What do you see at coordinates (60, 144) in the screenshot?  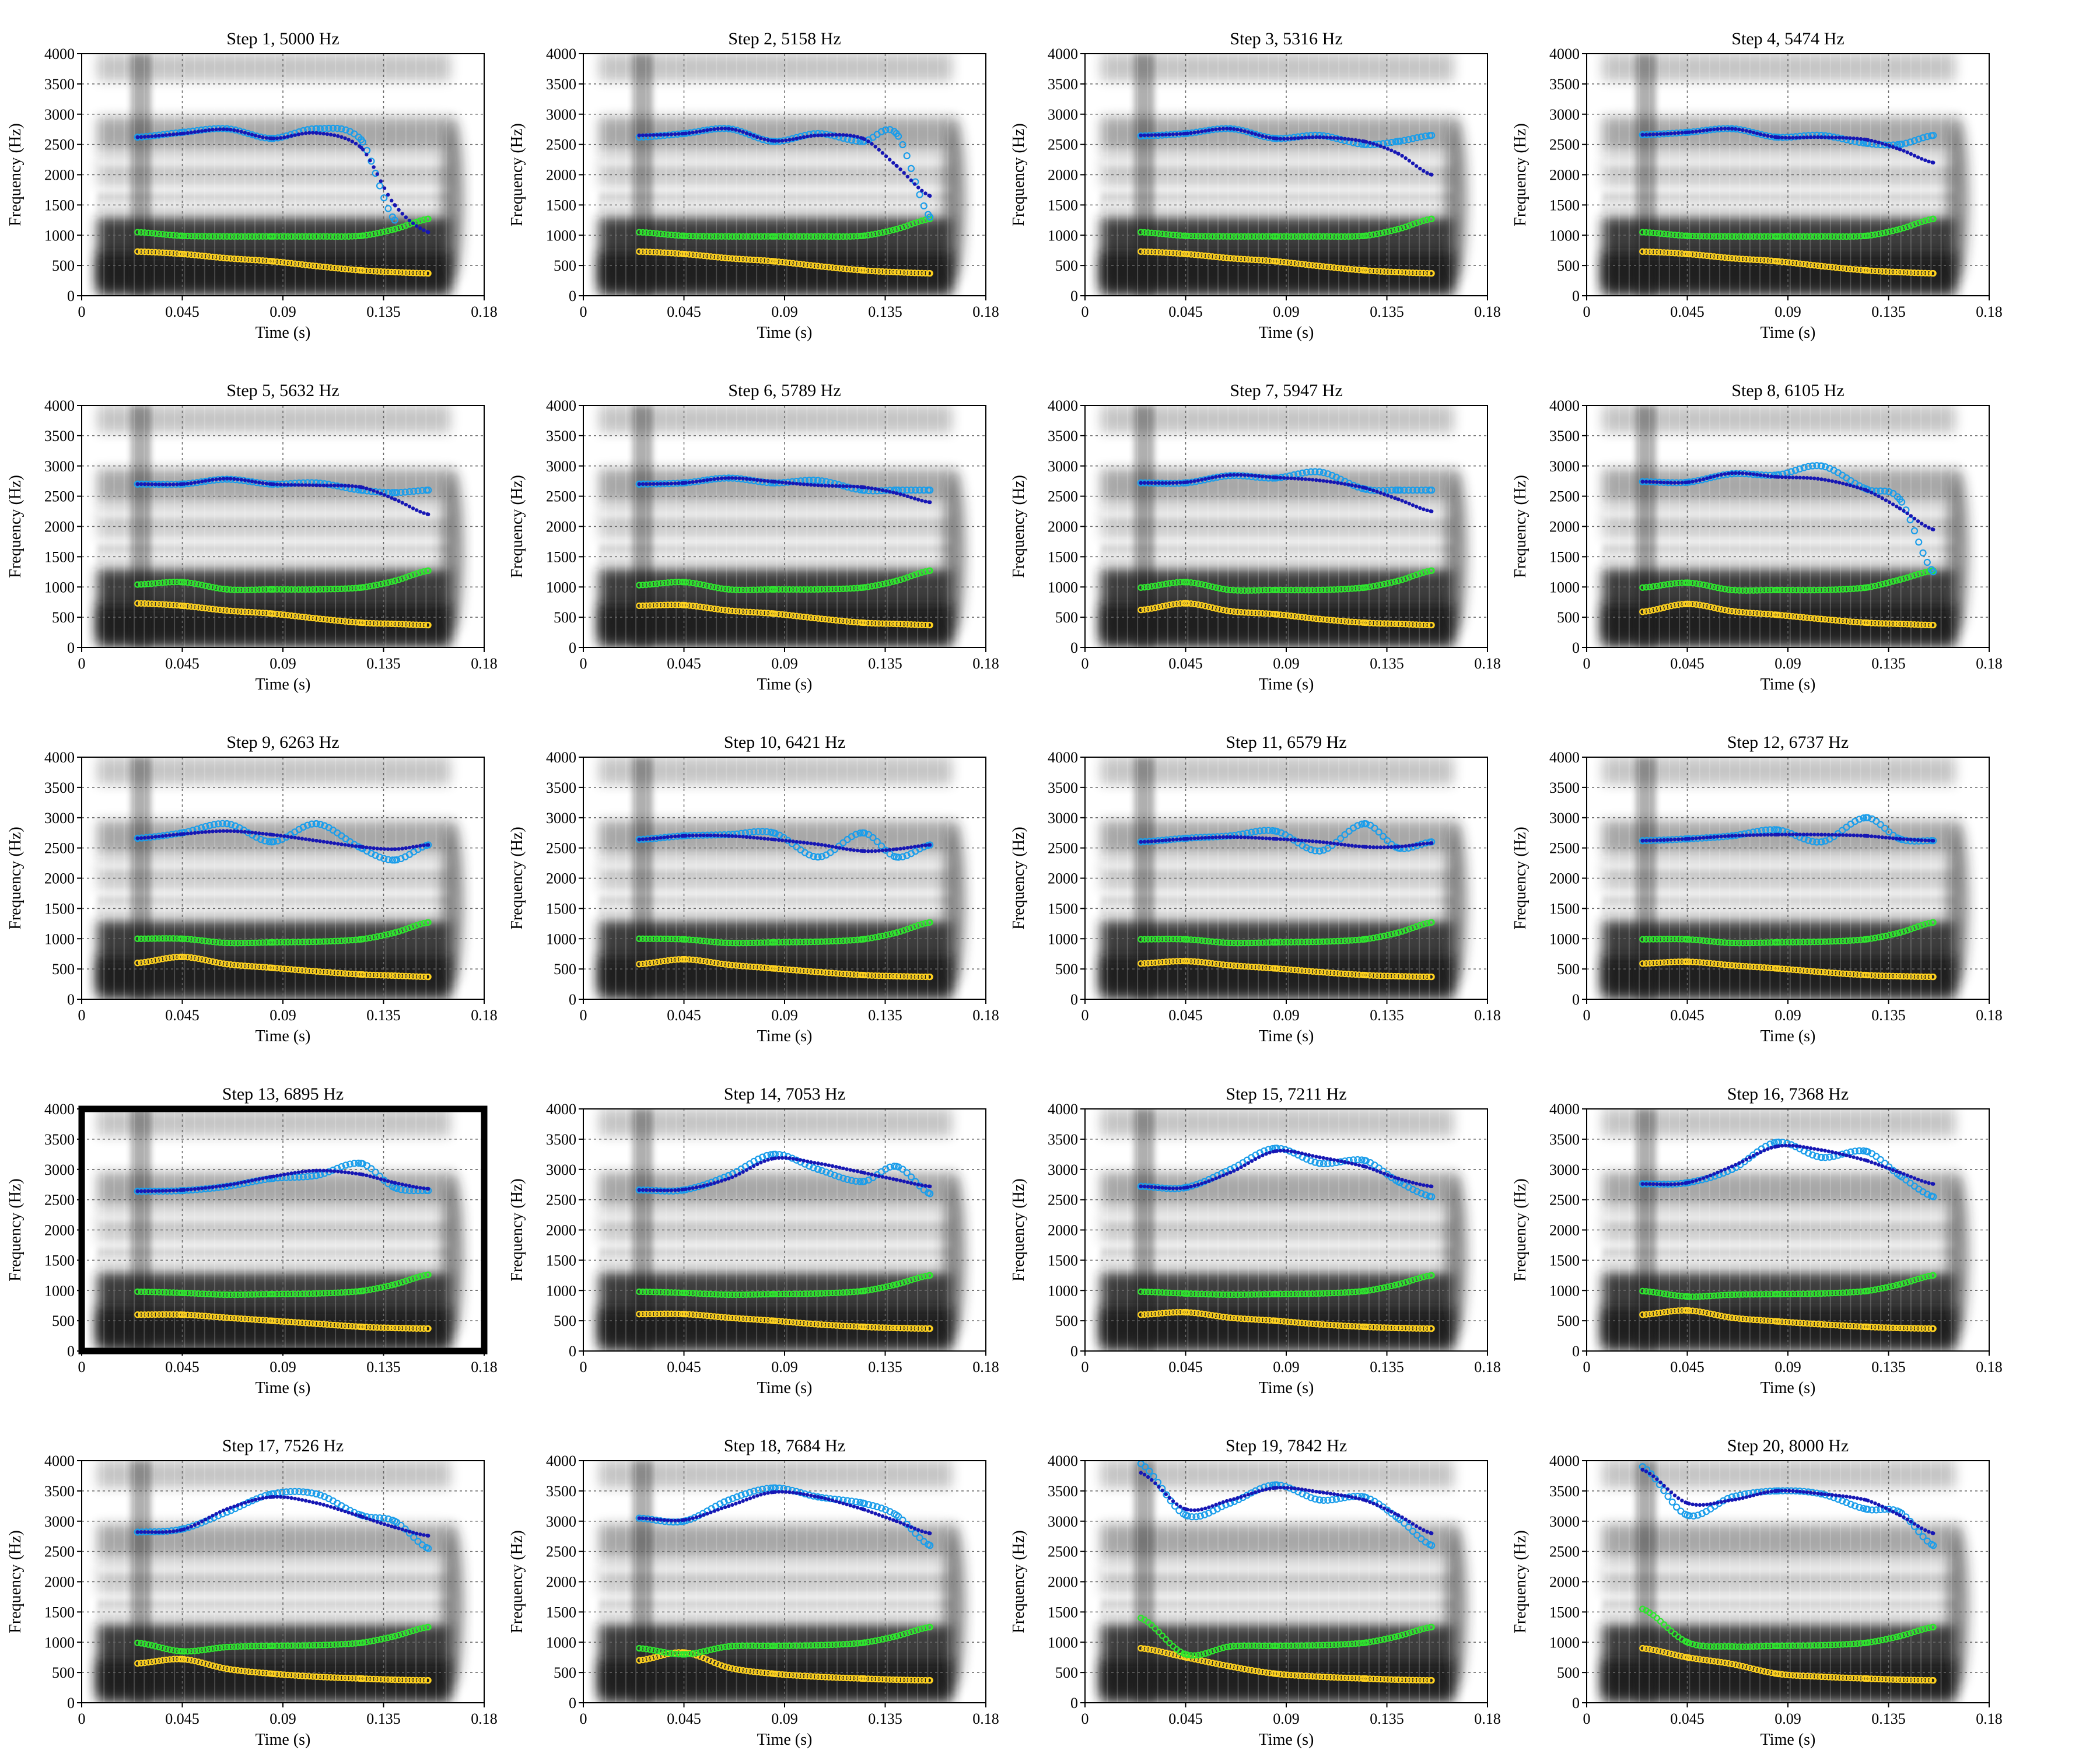 I see `y-tick-label: 2500` at bounding box center [60, 144].